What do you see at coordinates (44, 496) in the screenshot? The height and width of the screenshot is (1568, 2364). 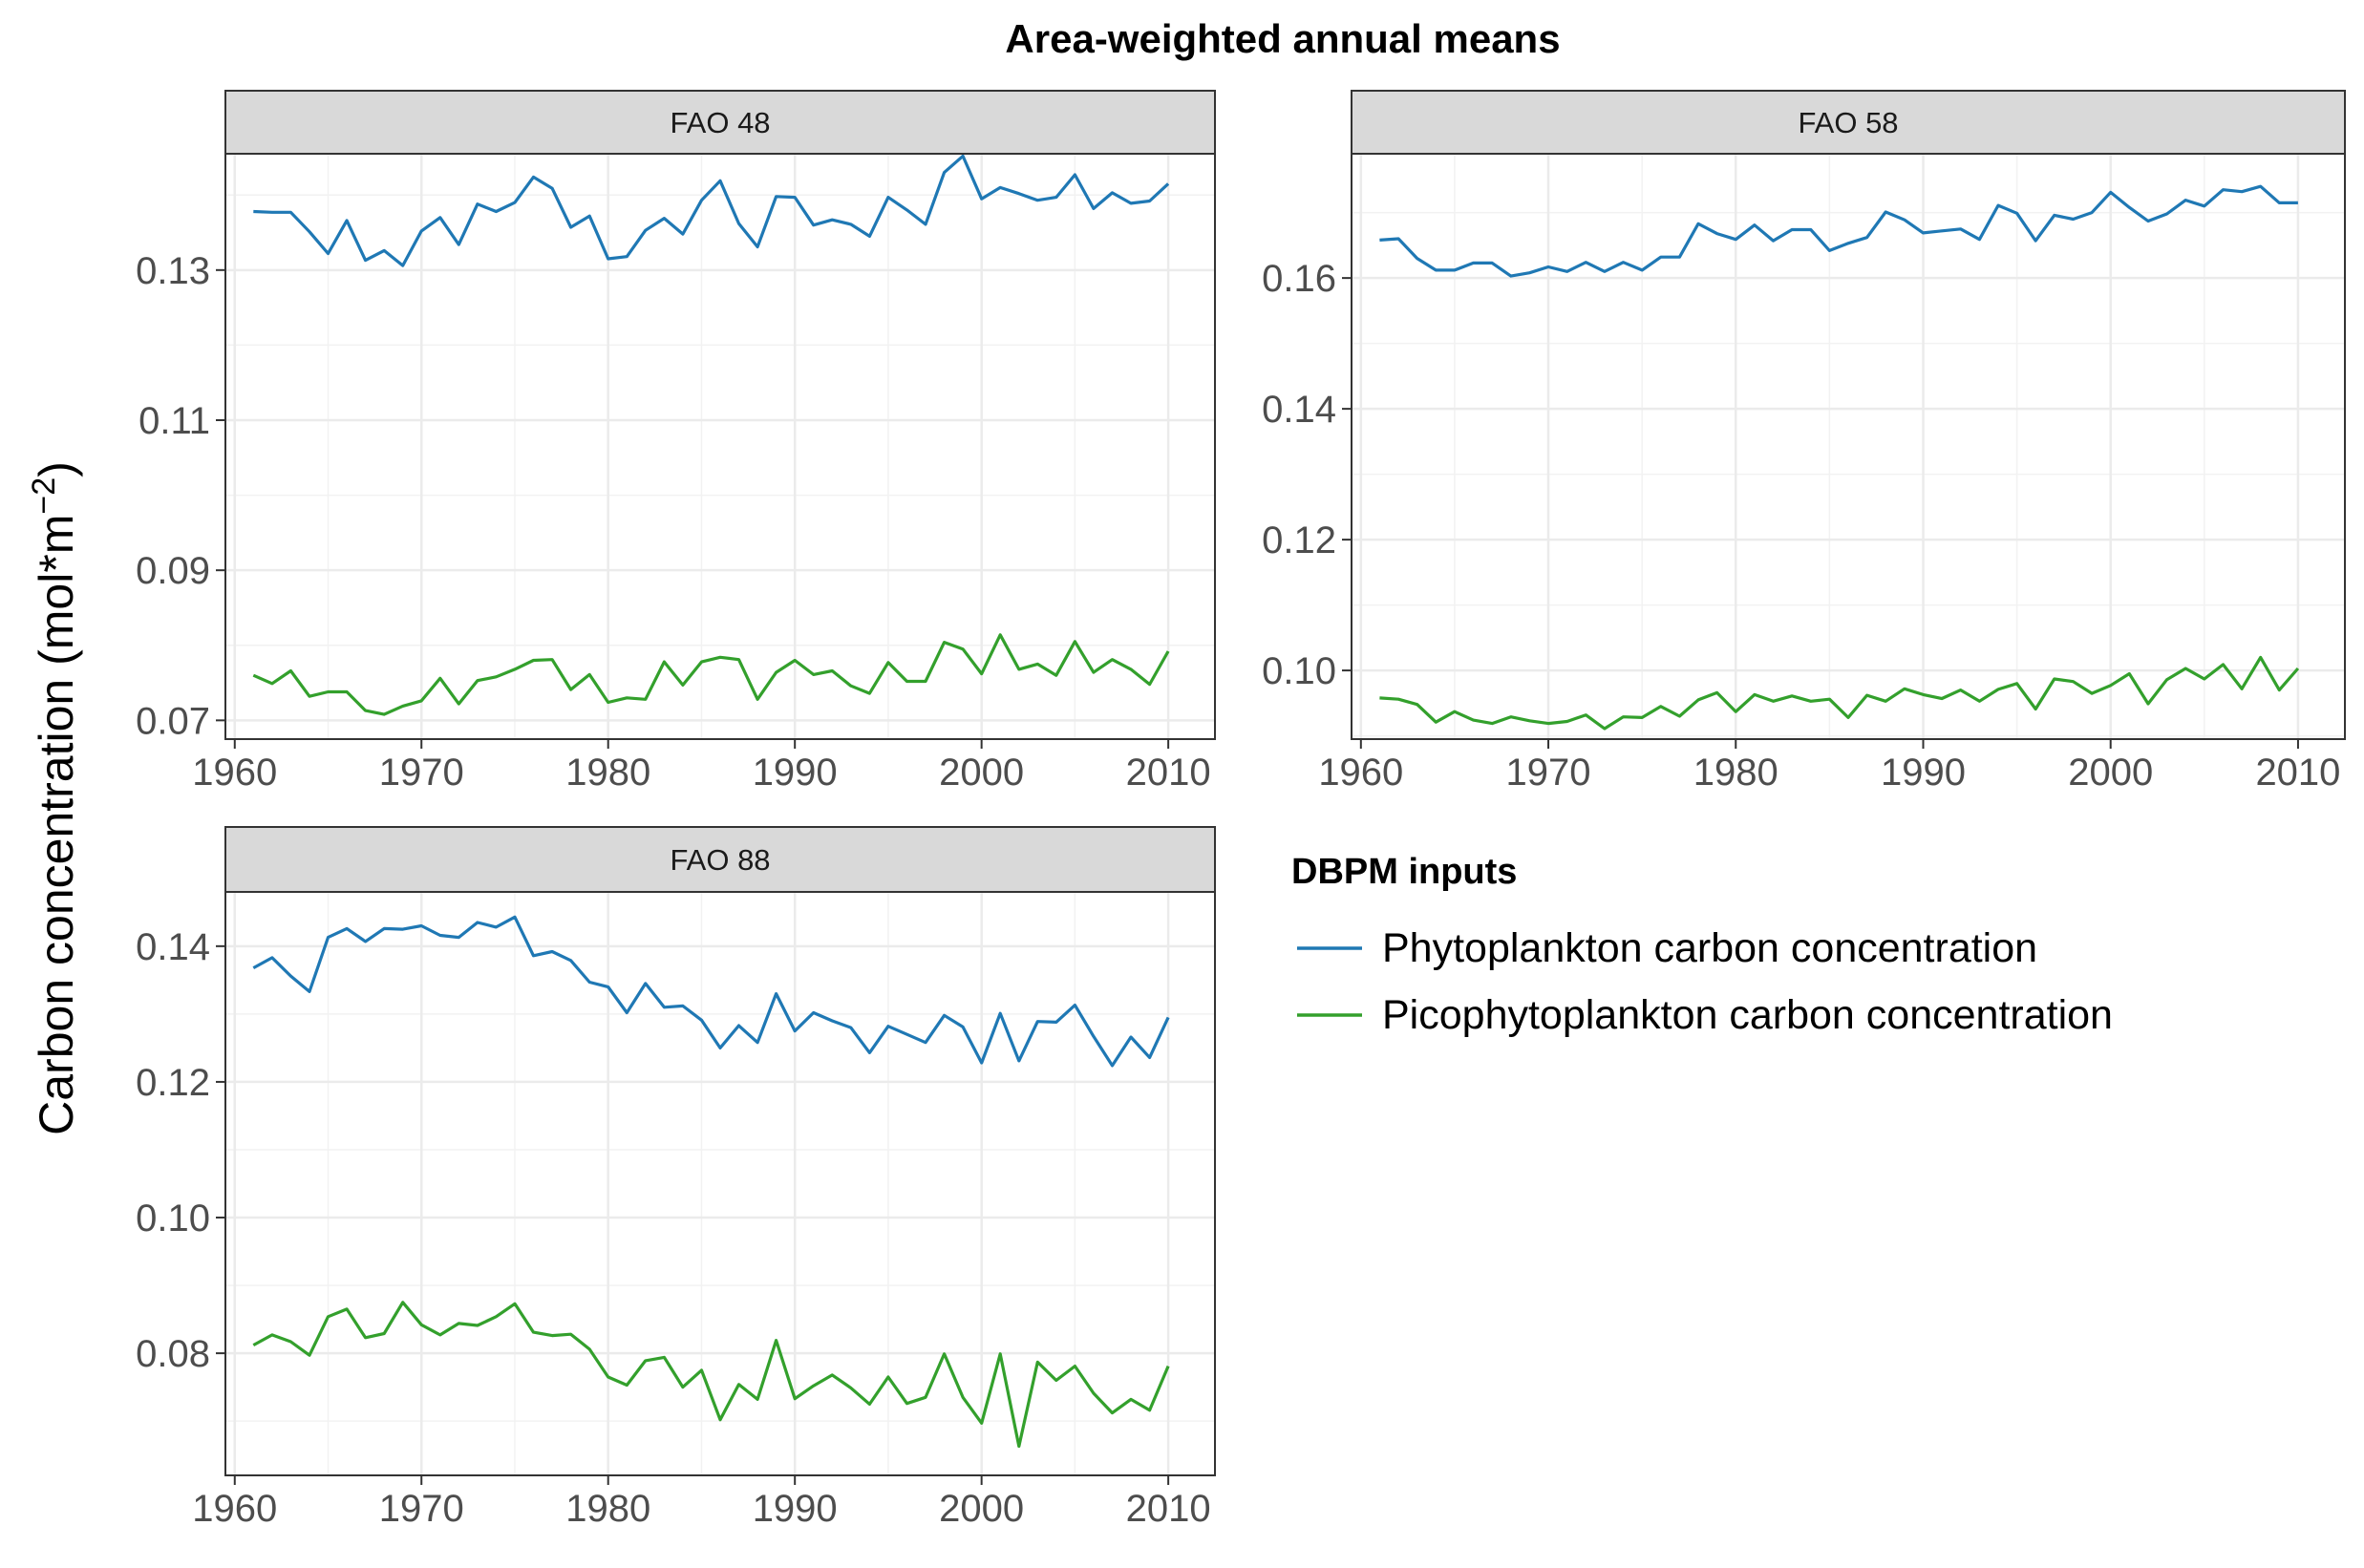 I see `y-axis-label-superscript: −2` at bounding box center [44, 496].